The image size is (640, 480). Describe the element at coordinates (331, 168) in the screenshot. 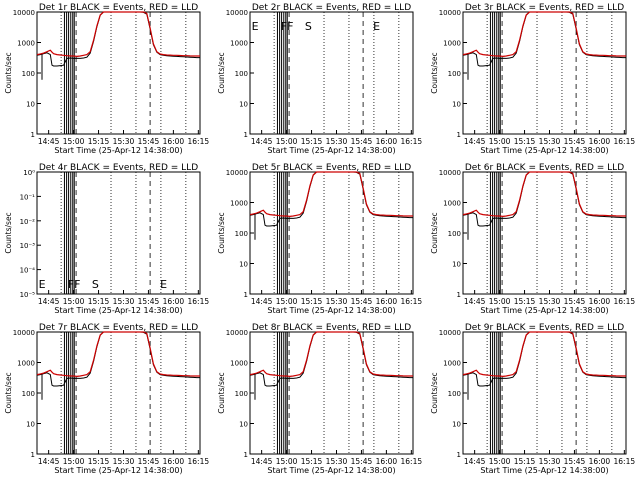

I see `panel-title: Det 5r BLACK = Events, RED = LLD` at that location.